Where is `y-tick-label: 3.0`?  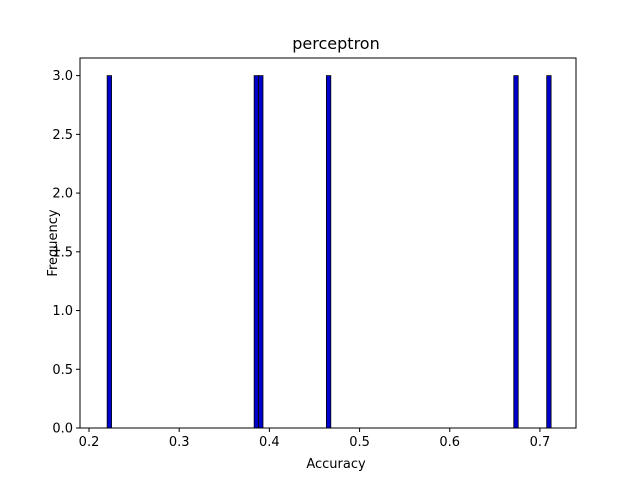 y-tick-label: 3.0 is located at coordinates (62, 76).